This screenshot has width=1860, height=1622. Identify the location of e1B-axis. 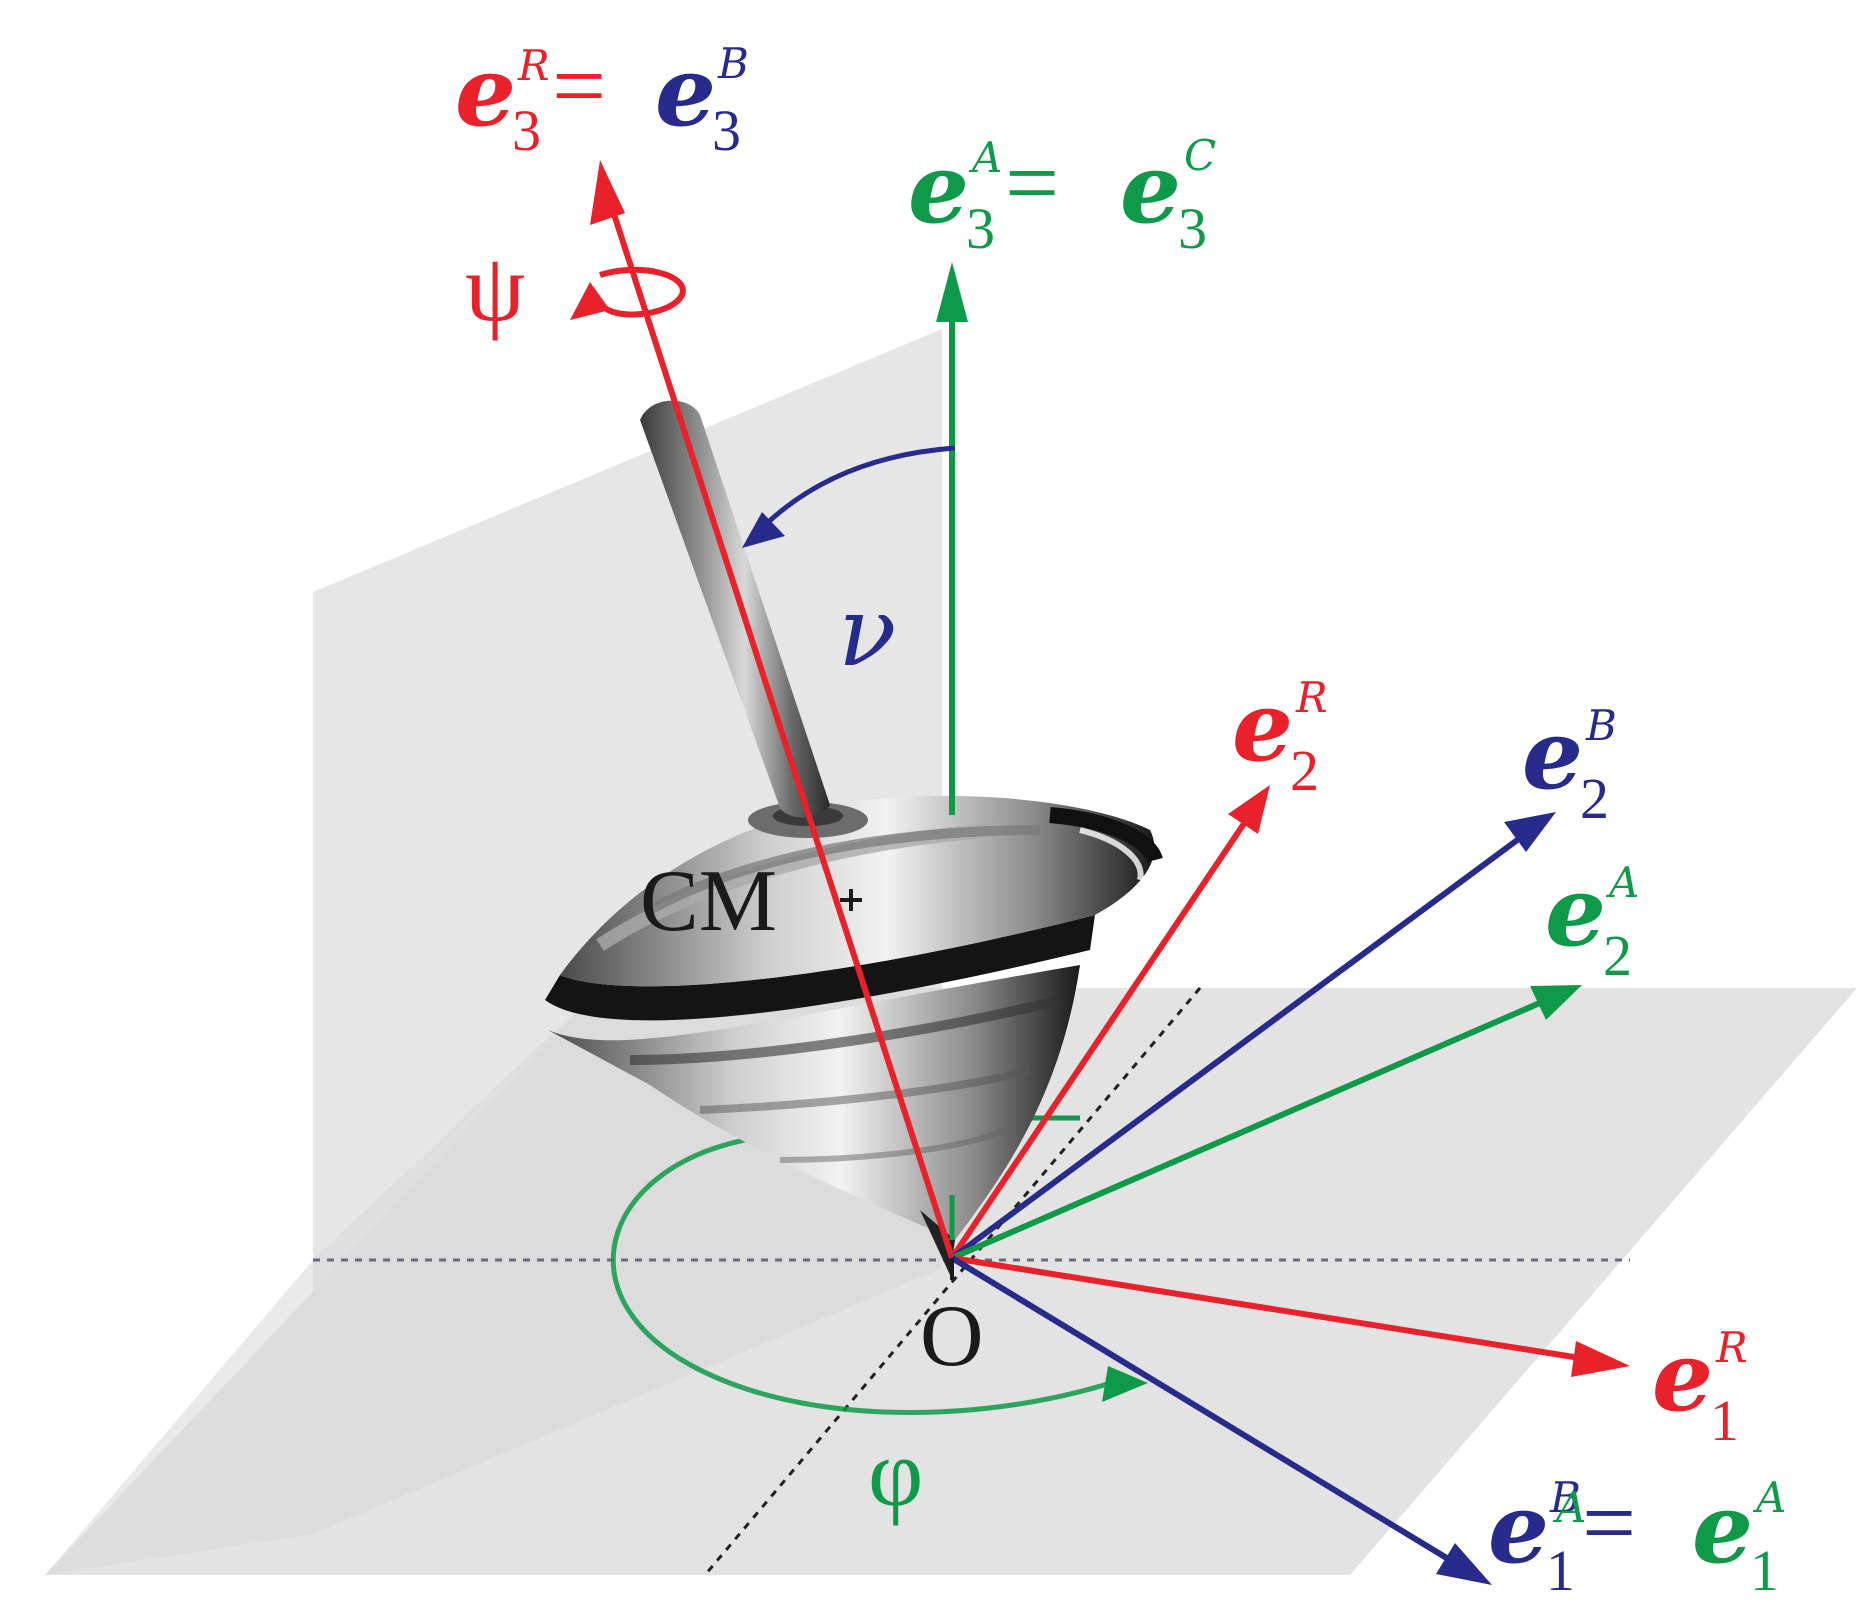
(1201, 1409).